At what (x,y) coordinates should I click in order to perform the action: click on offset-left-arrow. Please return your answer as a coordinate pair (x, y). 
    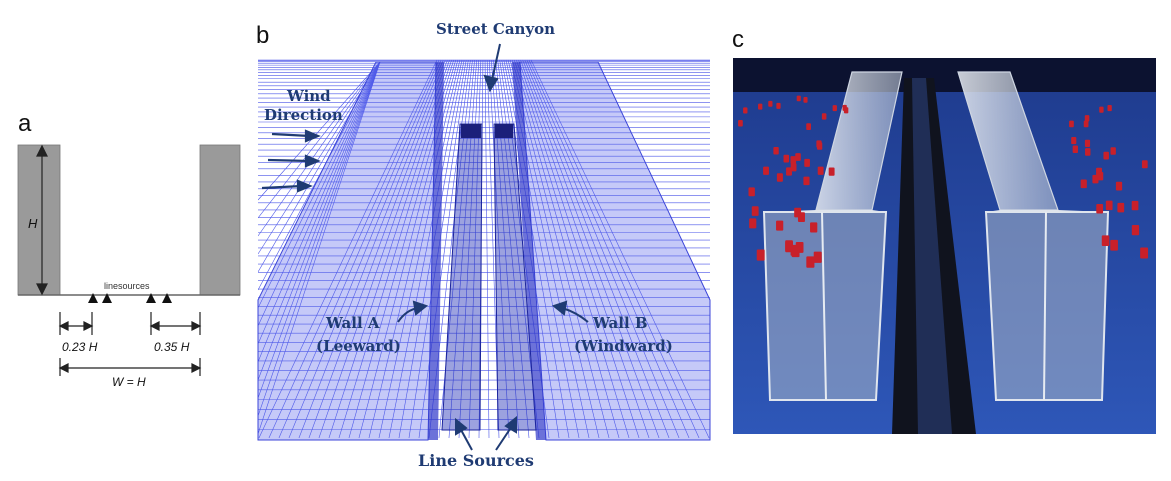
    Looking at the image, I should click on (76, 323).